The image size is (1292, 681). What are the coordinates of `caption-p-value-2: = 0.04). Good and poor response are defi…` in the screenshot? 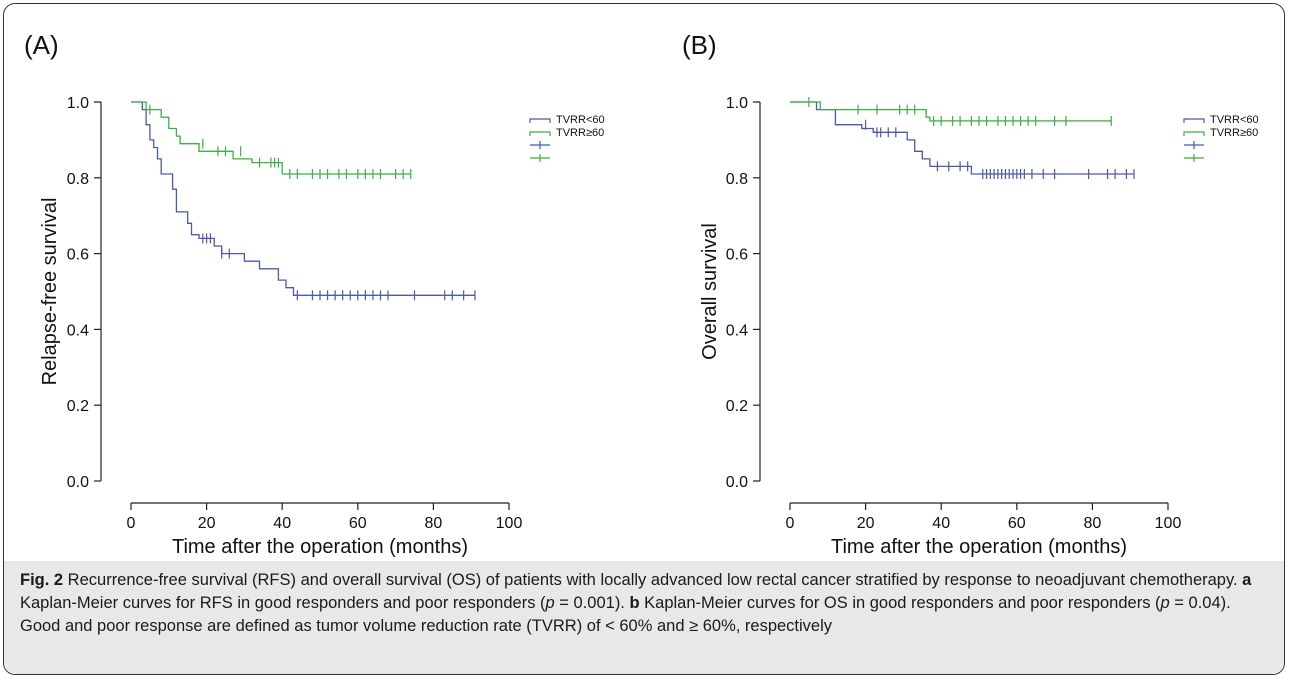 It's located at (625, 614).